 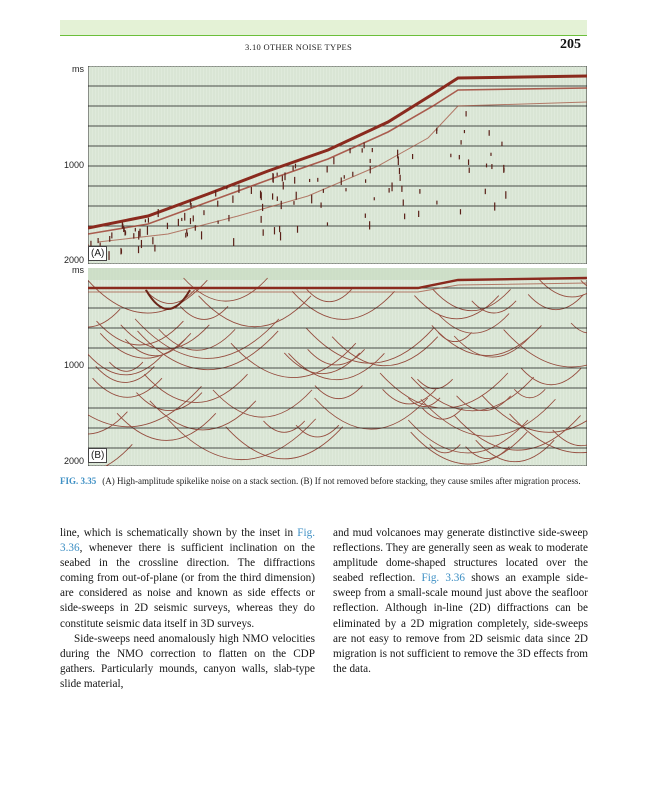 I want to click on header-rule, so click(x=323, y=35).